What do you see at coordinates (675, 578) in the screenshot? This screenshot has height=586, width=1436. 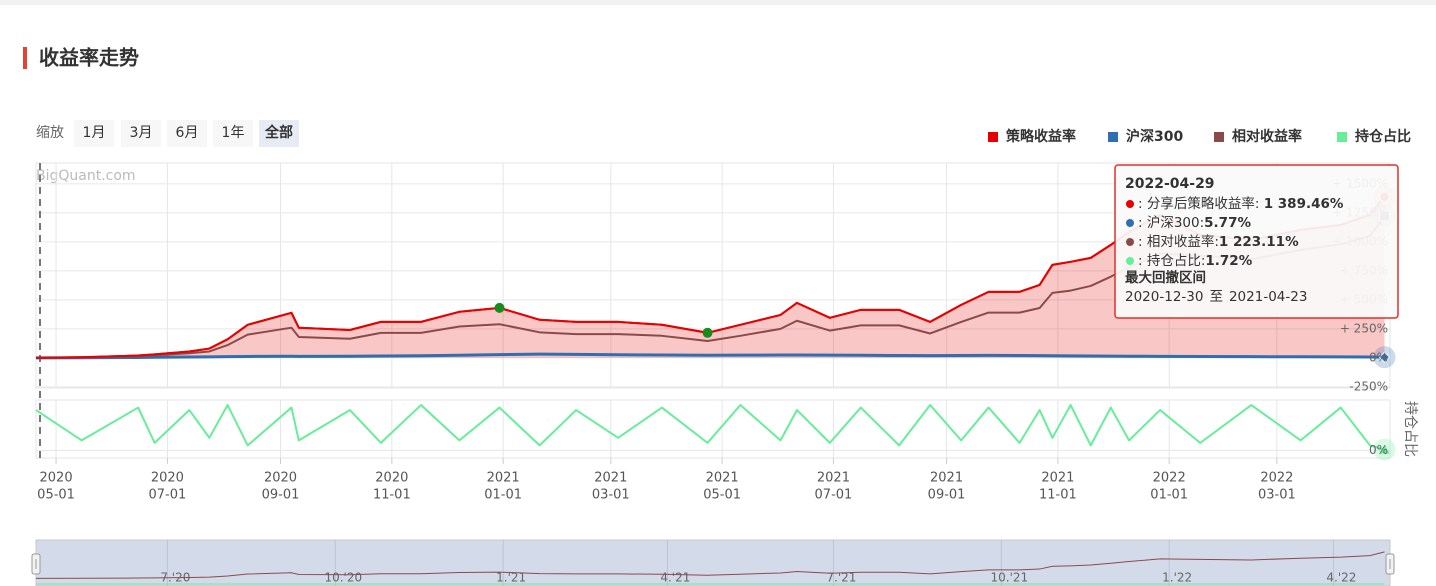 I see `navigator-label: 4.'21` at bounding box center [675, 578].